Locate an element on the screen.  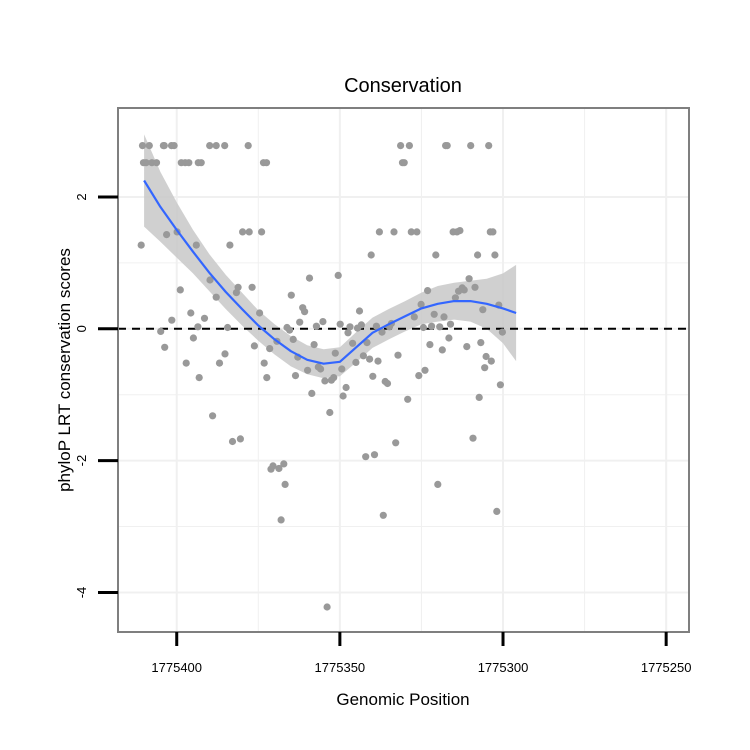
smooth-line is located at coordinates (330, 272).